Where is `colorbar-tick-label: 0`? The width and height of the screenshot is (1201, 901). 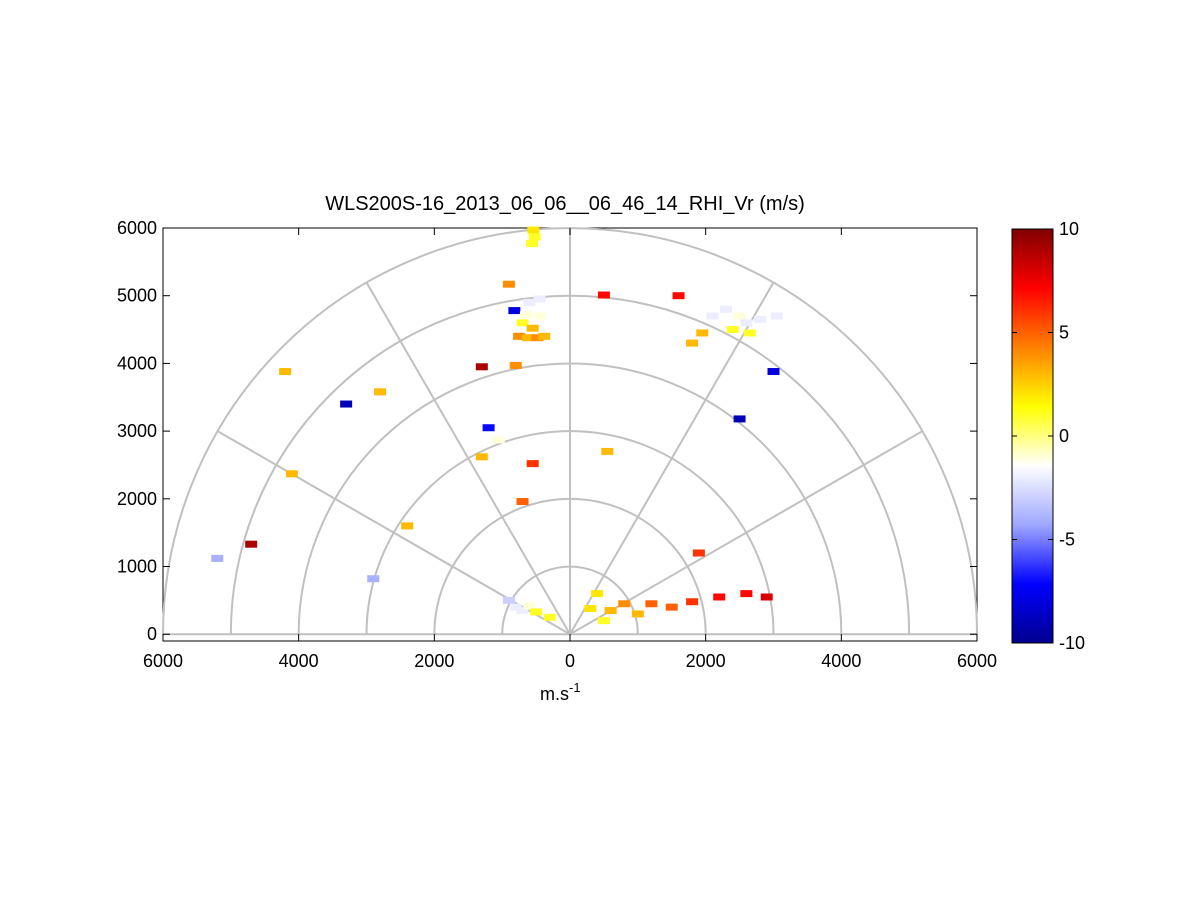 colorbar-tick-label: 0 is located at coordinates (1064, 436).